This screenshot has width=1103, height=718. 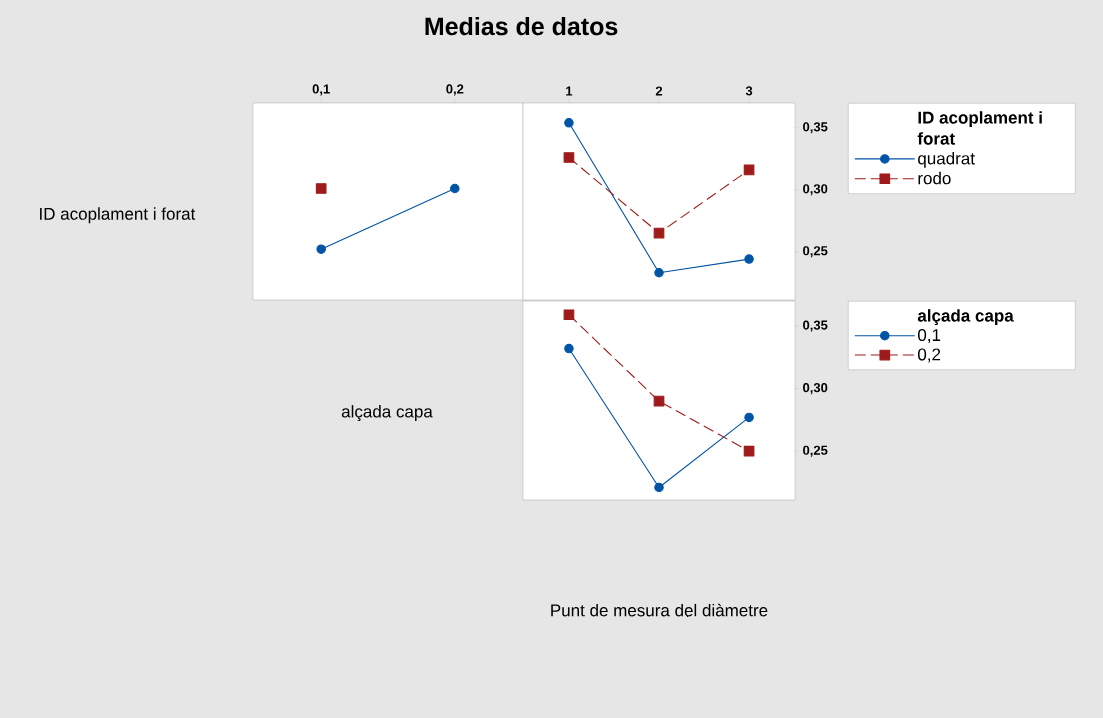 What do you see at coordinates (934, 178) in the screenshot?
I see `legend-label: rodo` at bounding box center [934, 178].